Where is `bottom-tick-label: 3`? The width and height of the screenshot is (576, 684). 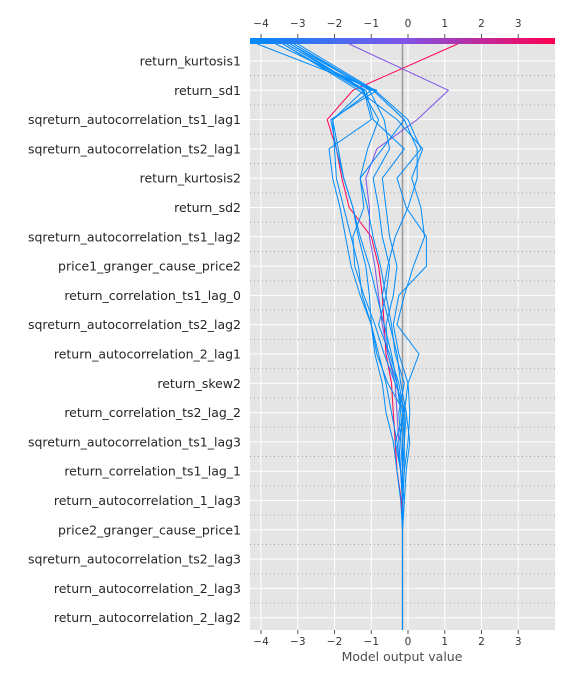
bottom-tick-label: 3 is located at coordinates (518, 642).